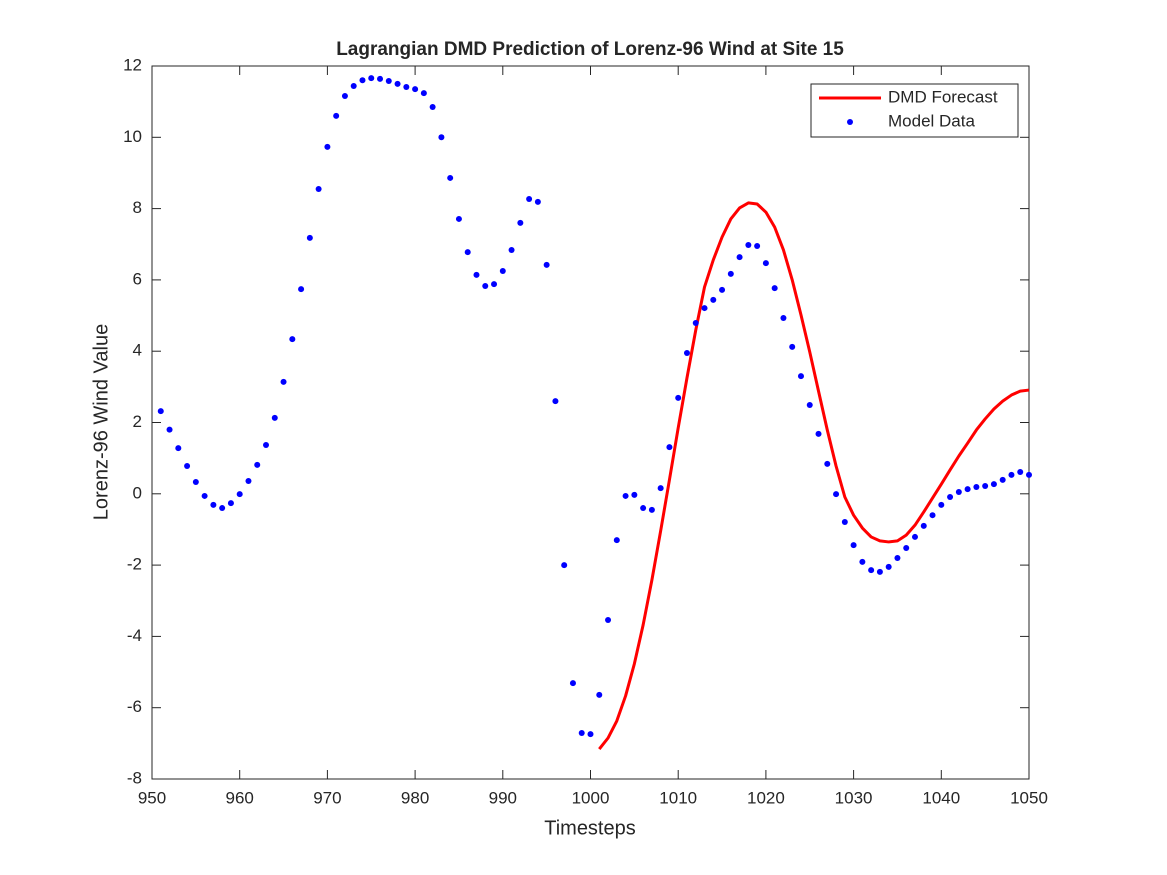 Image resolution: width=1167 pixels, height=875 pixels. Describe the element at coordinates (152, 797) in the screenshot. I see `x-tick-label: 950` at that location.